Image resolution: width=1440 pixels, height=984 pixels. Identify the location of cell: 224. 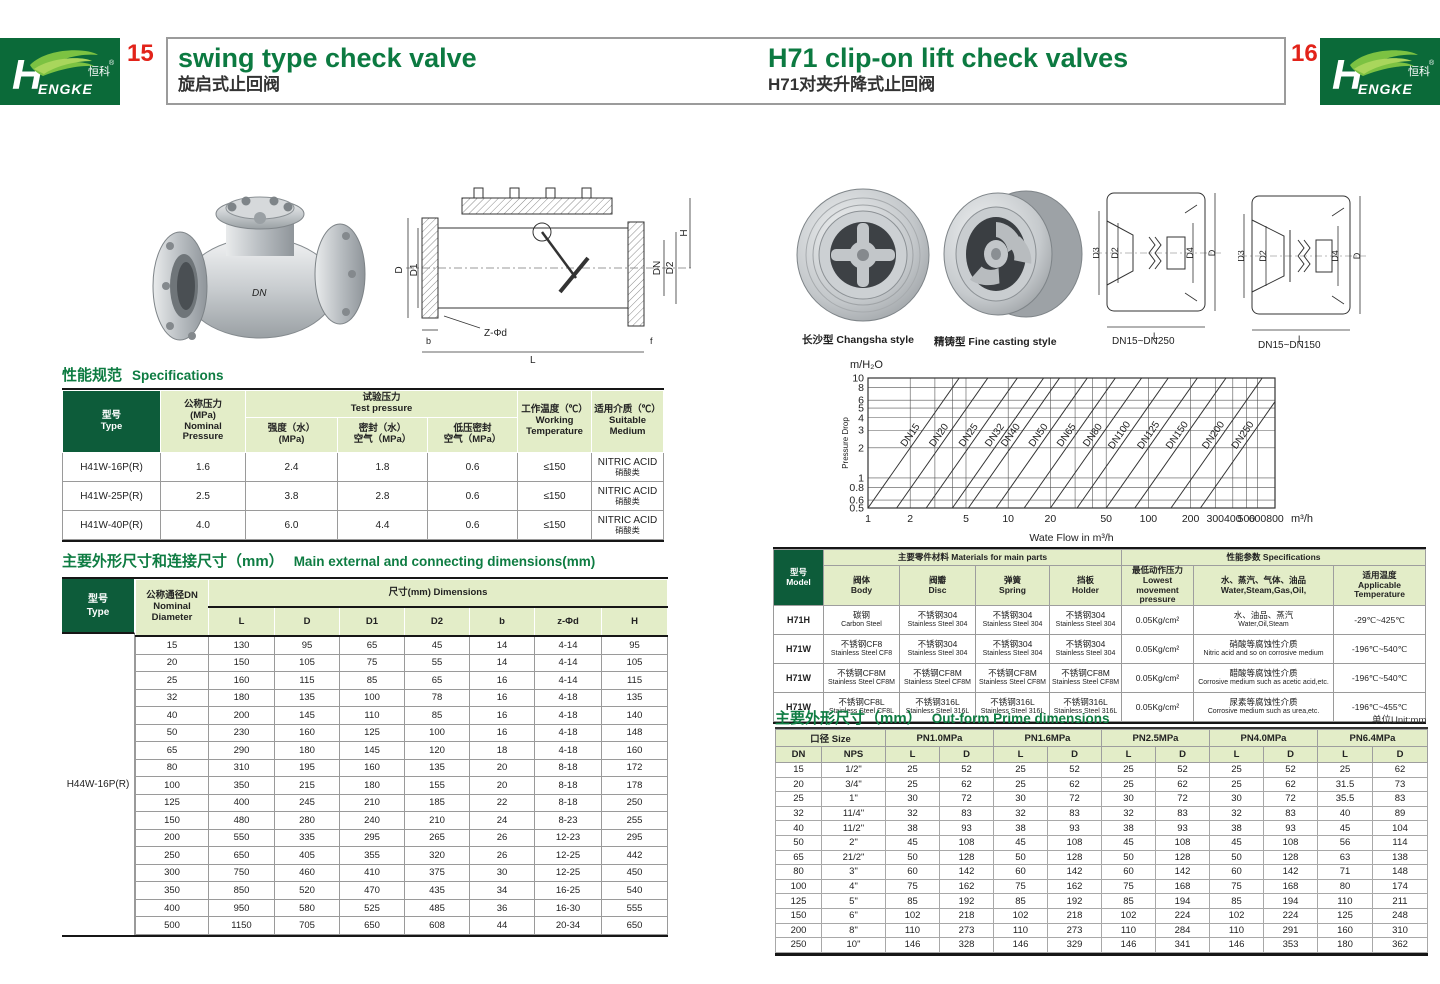
(1182, 915).